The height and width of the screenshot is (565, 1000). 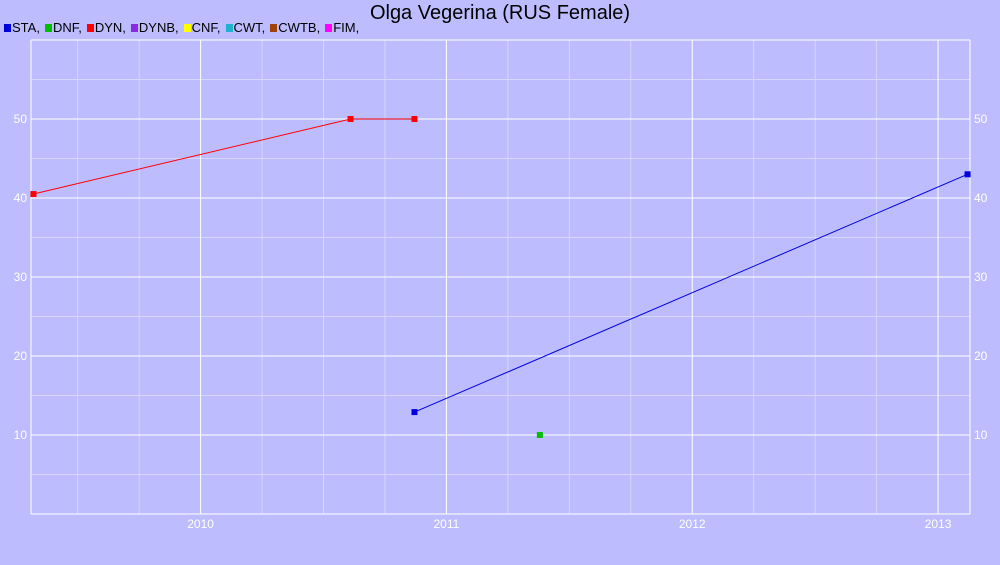 I want to click on y-tick-label-right: 50, so click(x=981, y=119).